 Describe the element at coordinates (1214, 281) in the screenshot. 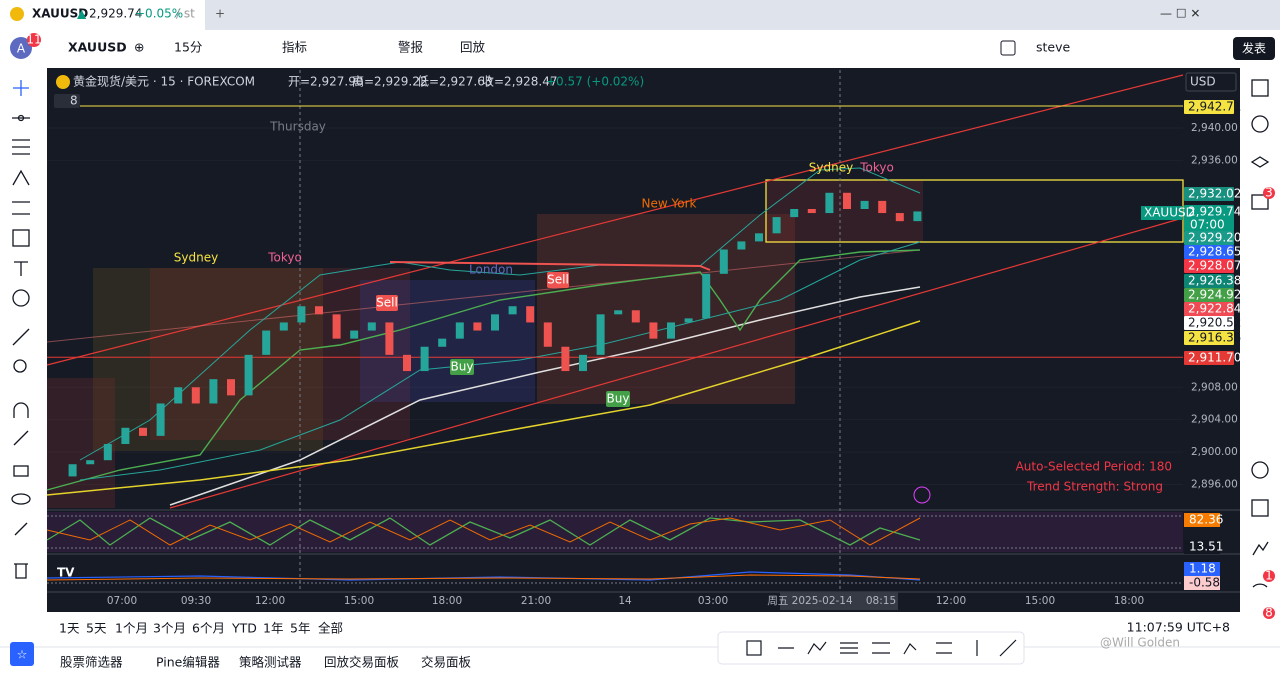

I see `price-tag-label: 2,926.38` at that location.